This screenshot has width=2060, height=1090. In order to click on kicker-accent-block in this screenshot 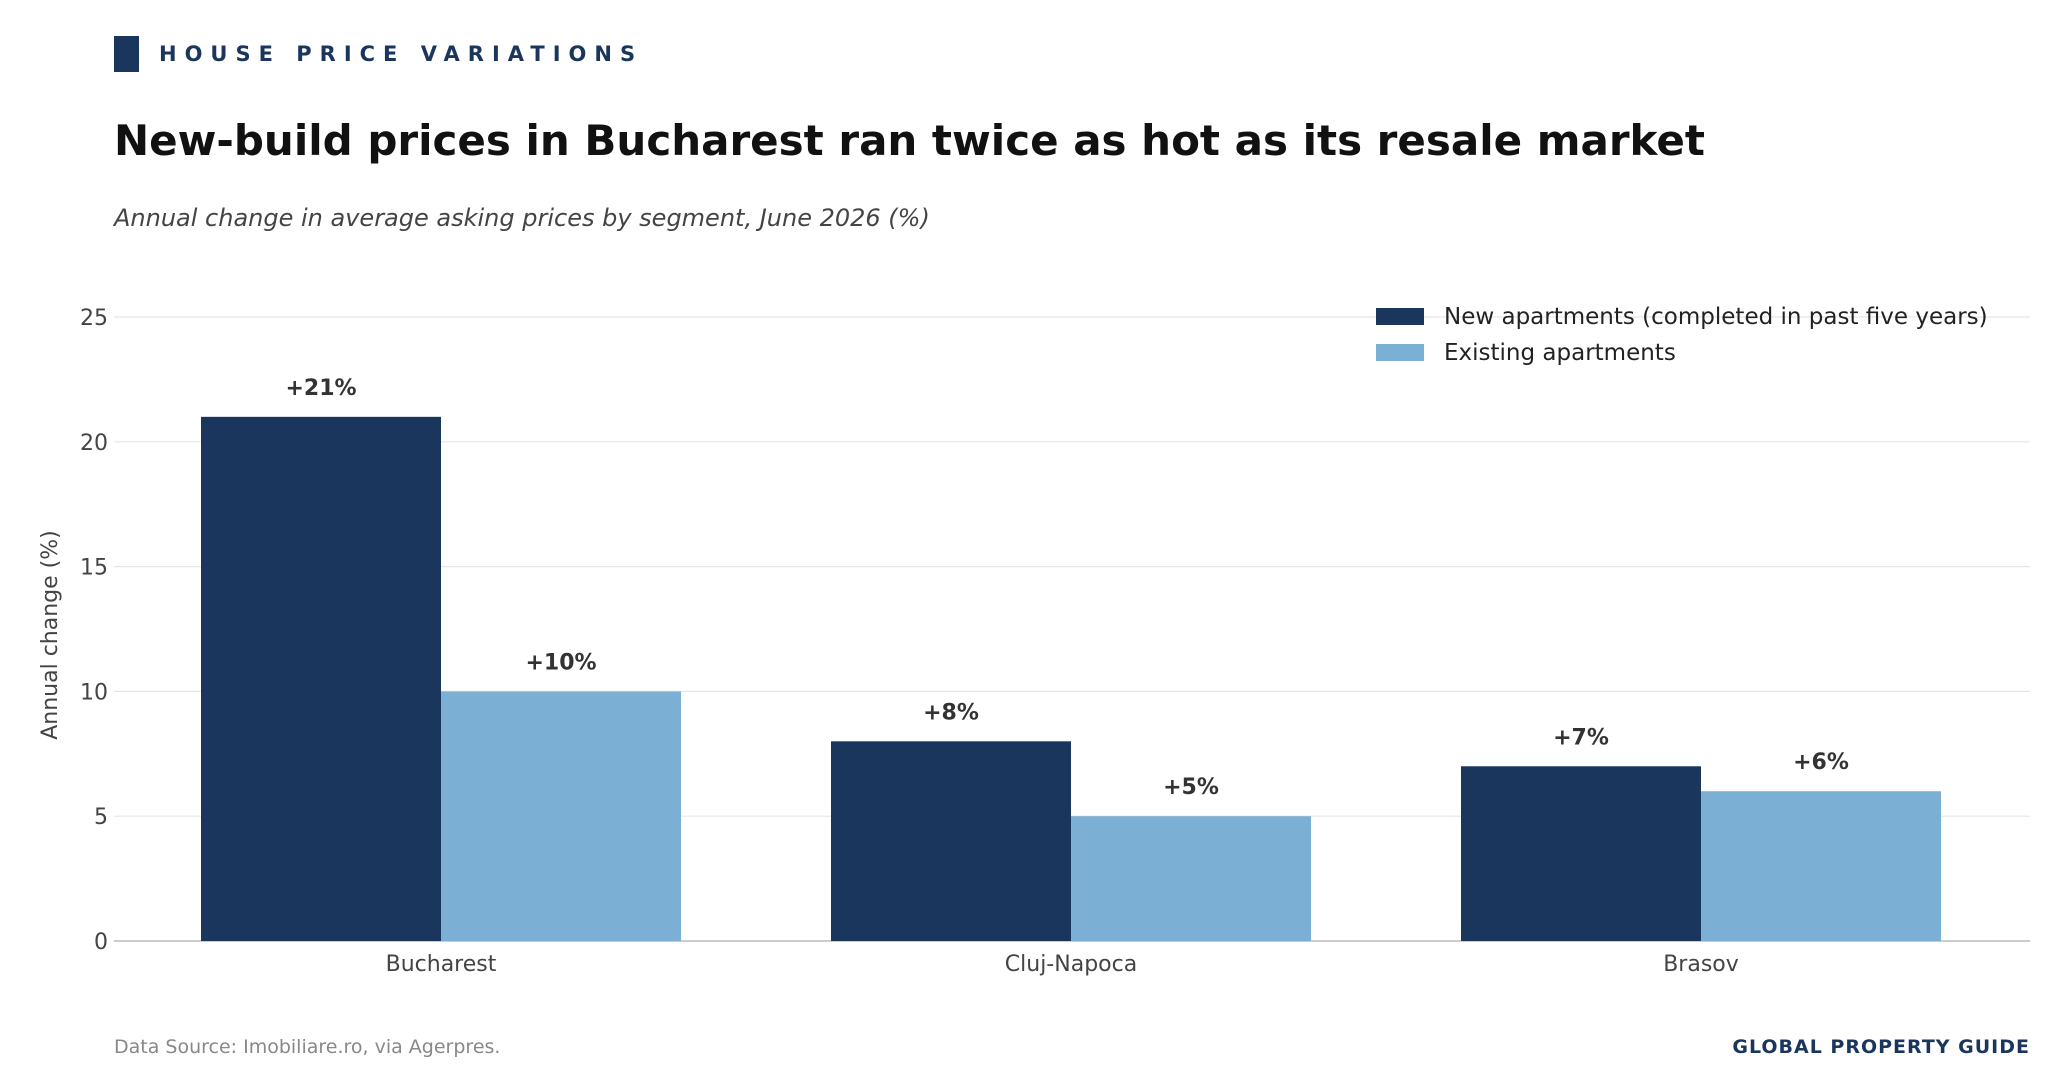, I will do `click(126, 54)`.